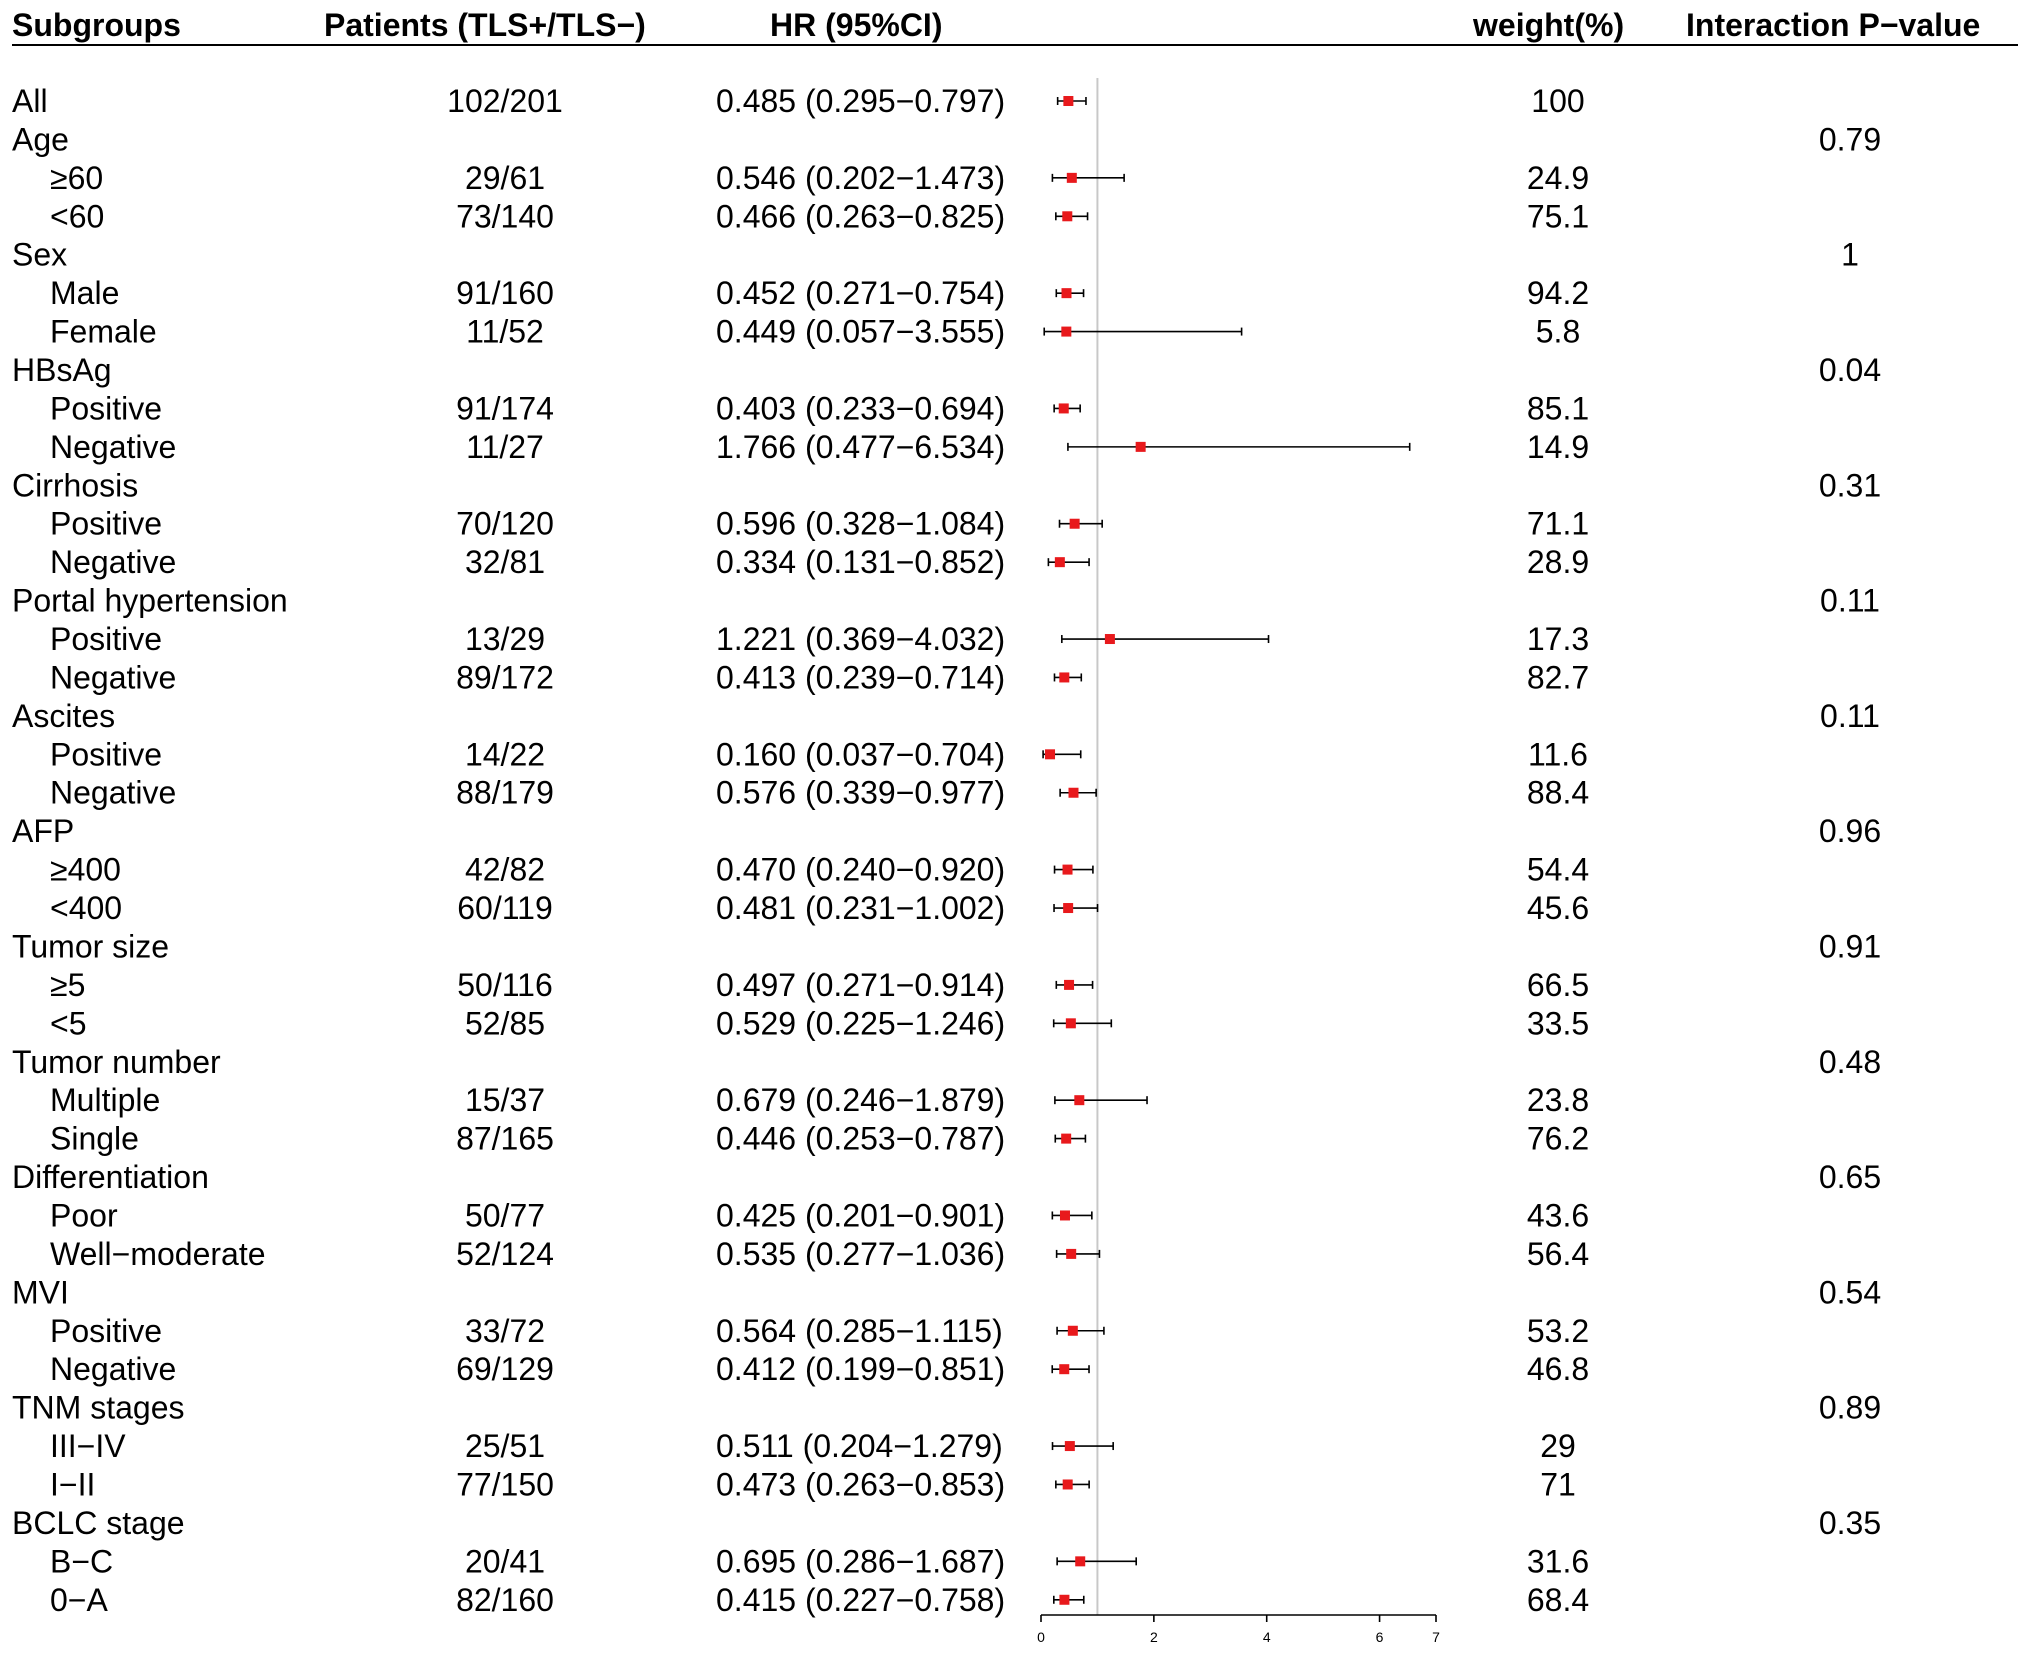 The height and width of the screenshot is (1653, 2025). What do you see at coordinates (1850, 1408) in the screenshot?
I see `row-p-value: 0.89` at bounding box center [1850, 1408].